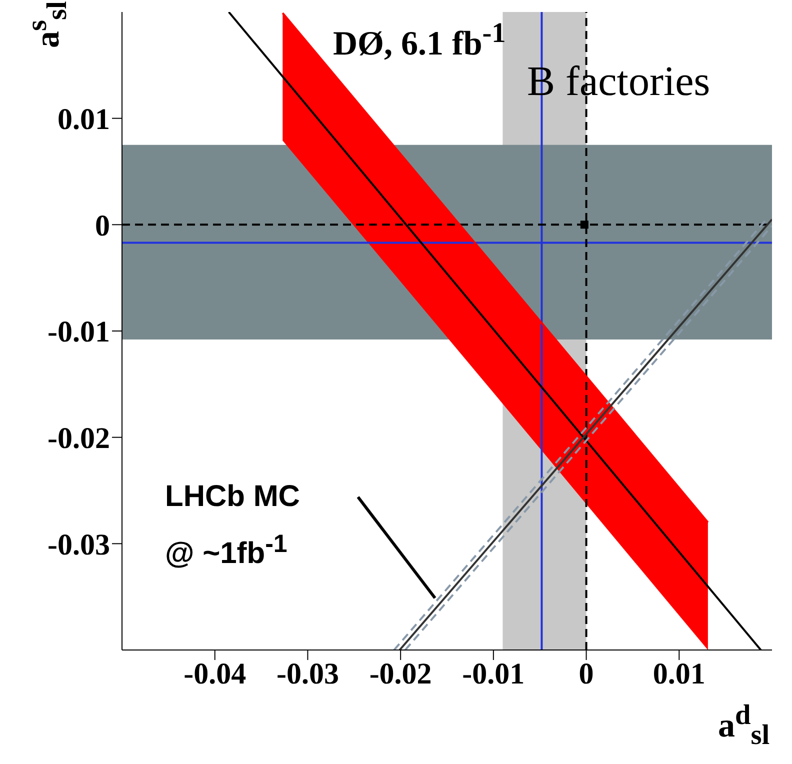  I want to click on x-tick-label: 0.01, so click(679, 673).